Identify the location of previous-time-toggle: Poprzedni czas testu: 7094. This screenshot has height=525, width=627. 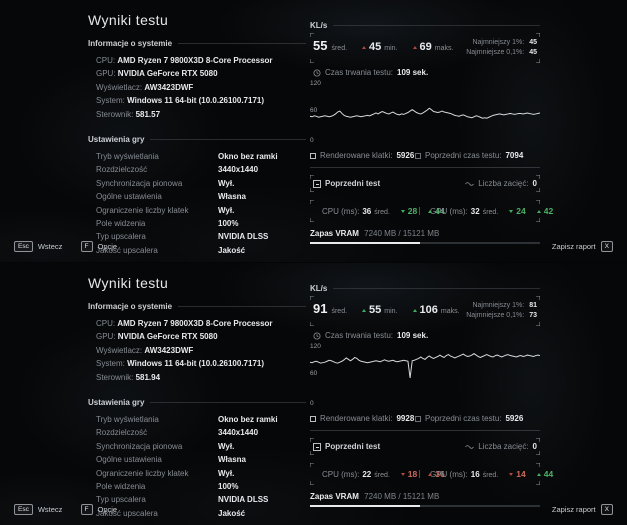
(469, 155).